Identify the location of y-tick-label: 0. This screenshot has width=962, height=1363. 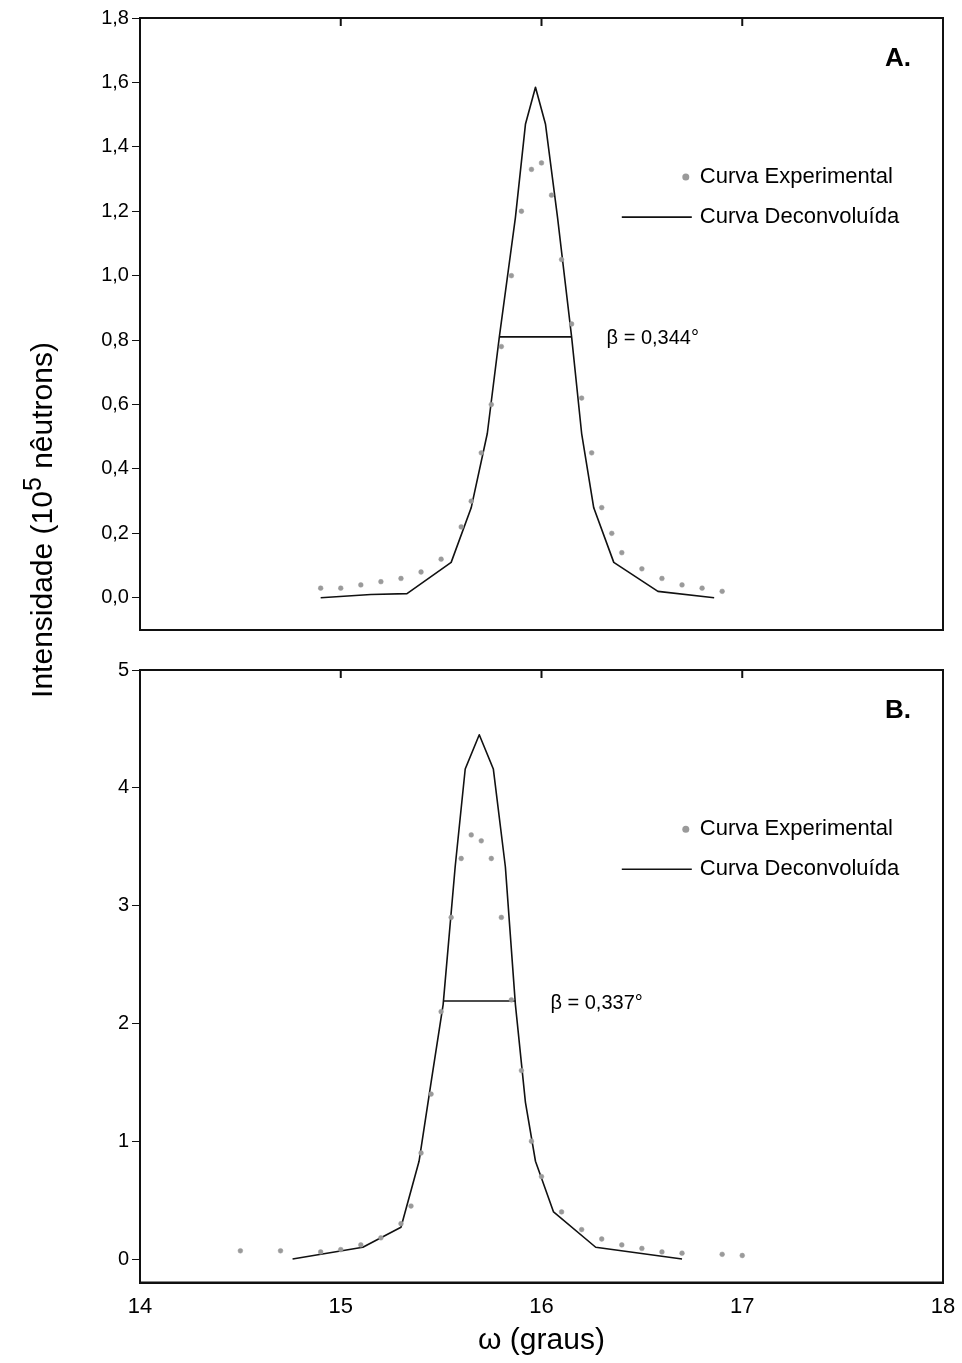
(123, 1257).